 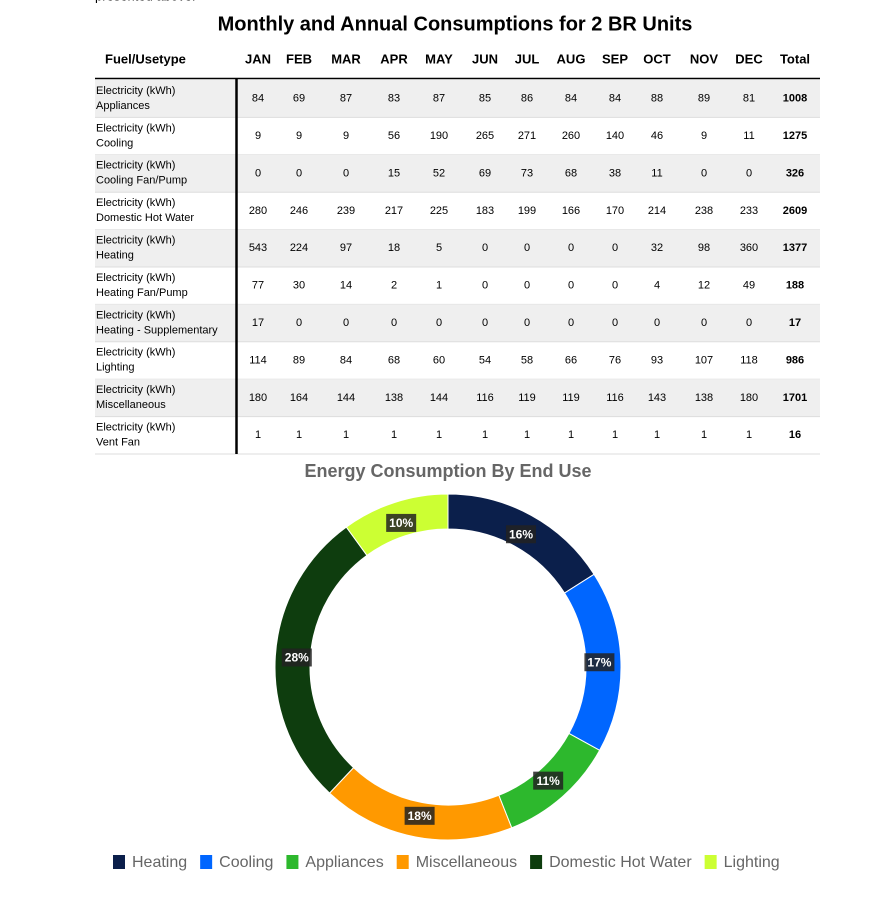 I want to click on cell-value: 199, so click(x=527, y=211).